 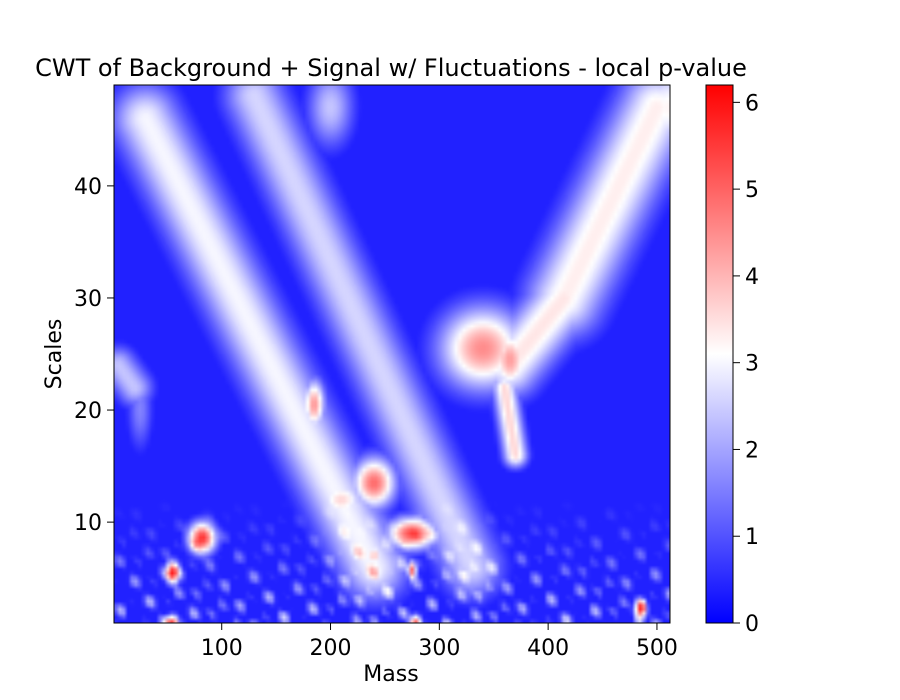 I want to click on colorbar-tick-label: 4, so click(x=752, y=277).